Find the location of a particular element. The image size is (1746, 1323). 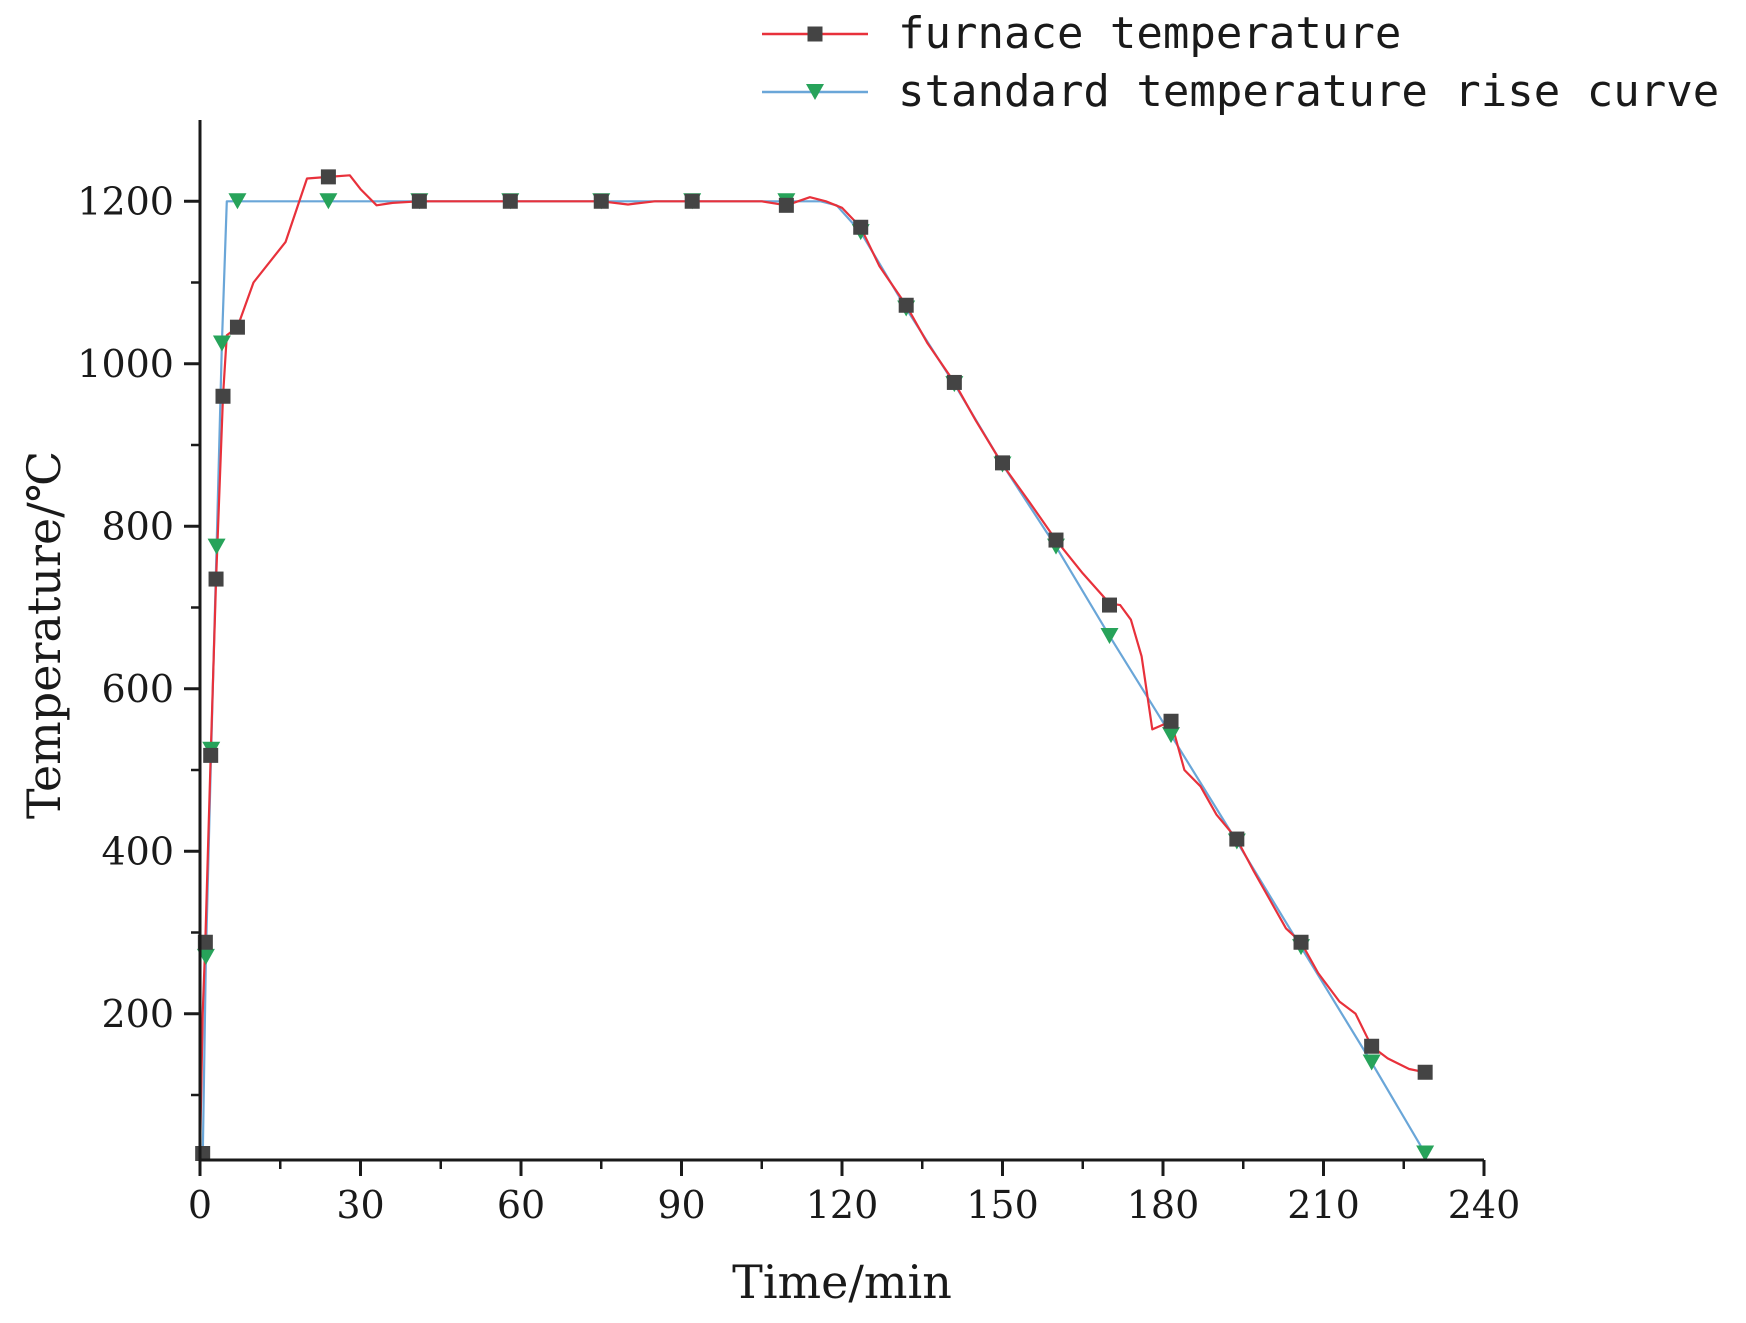

y-tick-label: 1000 is located at coordinates (125, 364).